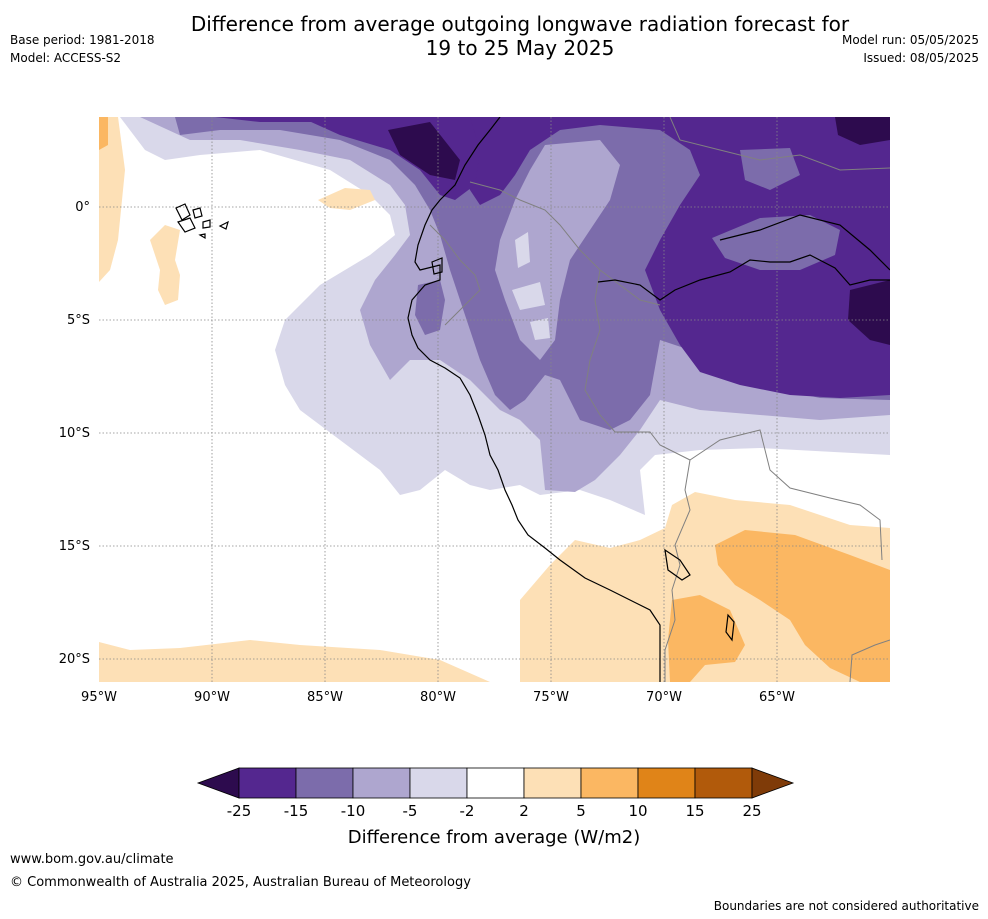 The width and height of the screenshot is (988, 919). What do you see at coordinates (218, 783) in the screenshot?
I see `colorbar-extend-low` at bounding box center [218, 783].